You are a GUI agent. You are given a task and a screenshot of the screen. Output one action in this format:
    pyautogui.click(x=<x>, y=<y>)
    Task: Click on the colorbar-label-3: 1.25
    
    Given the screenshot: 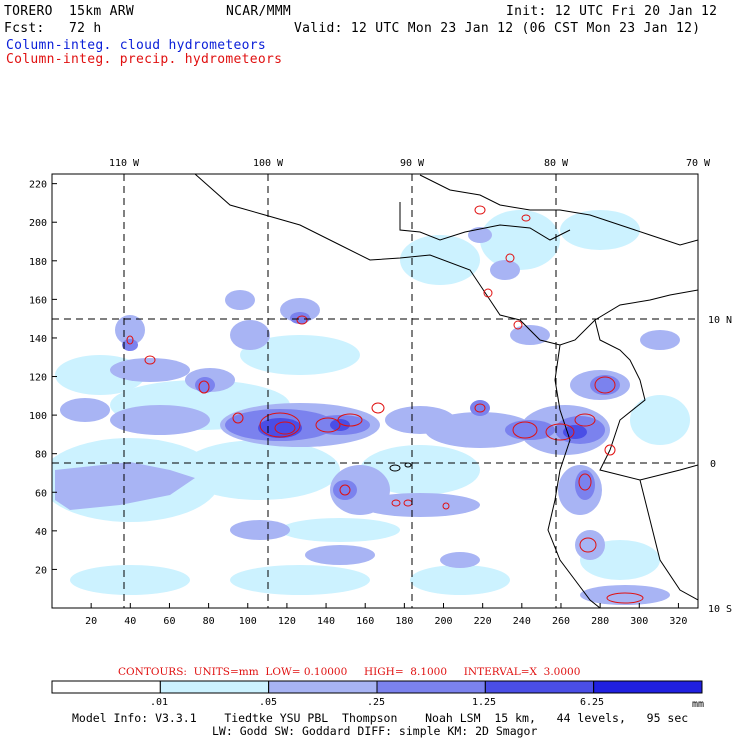 What is the action you would take?
    pyautogui.click(x=484, y=702)
    